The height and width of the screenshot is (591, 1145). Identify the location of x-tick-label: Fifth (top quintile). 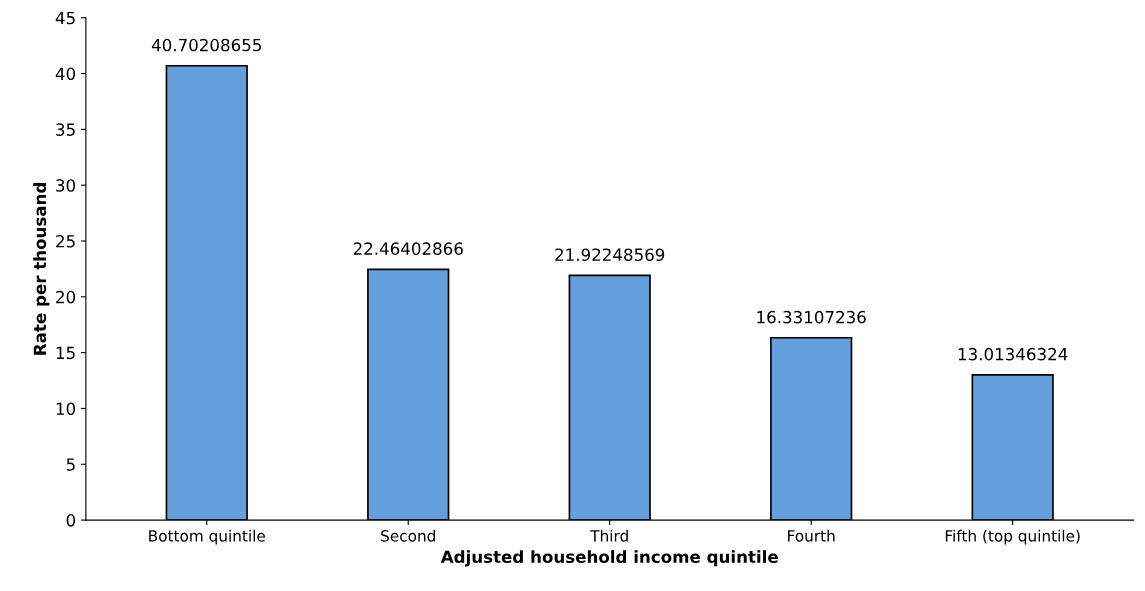
(1012, 537).